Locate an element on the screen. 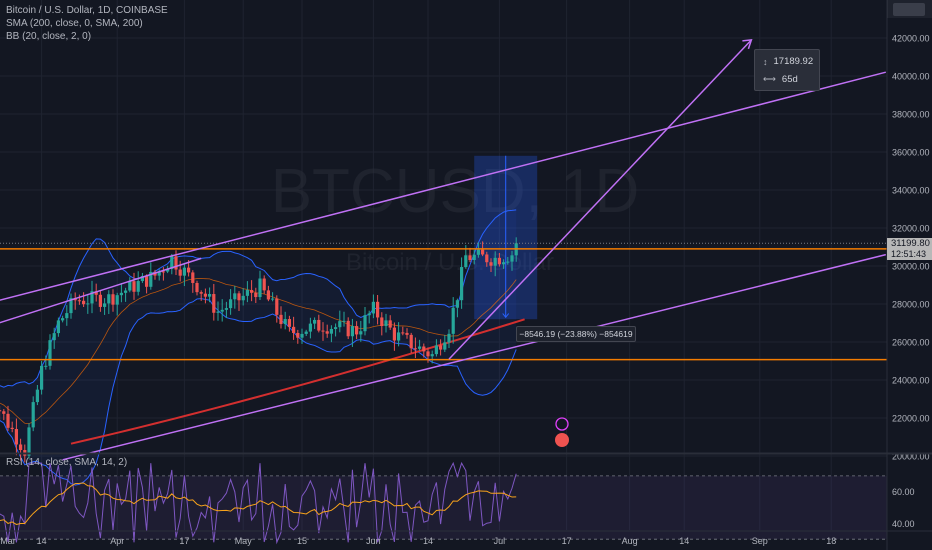 This screenshot has width=932, height=550. symbol-watermark: BTCUSD, 1D Bitcoin / U.S. Dollar is located at coordinates (455, 216).